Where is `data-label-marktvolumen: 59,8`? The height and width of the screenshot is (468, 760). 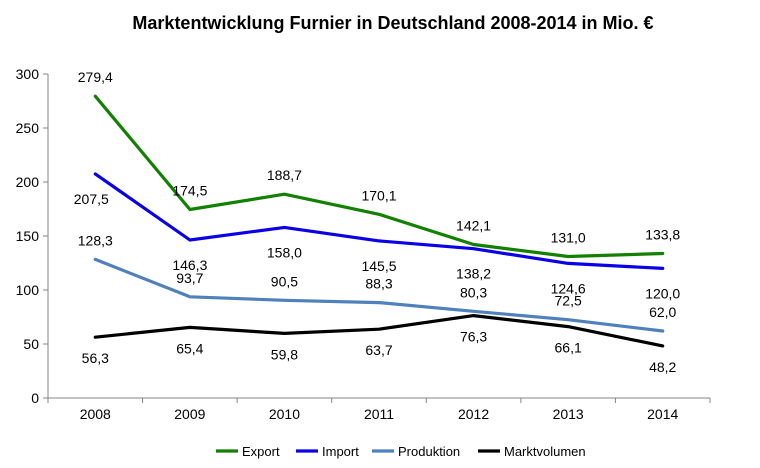 data-label-marktvolumen: 59,8 is located at coordinates (284, 354).